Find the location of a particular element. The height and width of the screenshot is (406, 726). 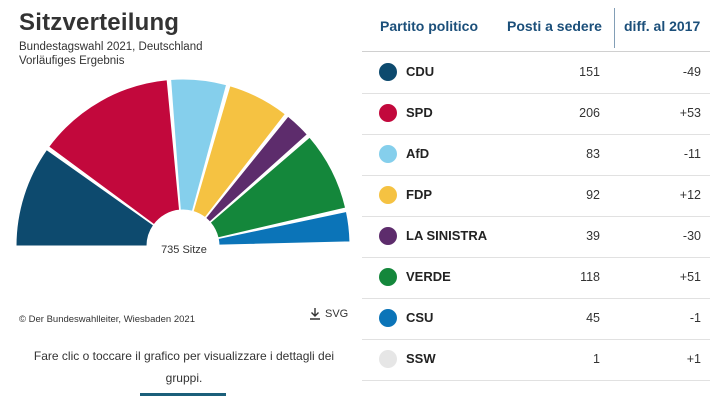

download-icon is located at coordinates (315, 314).